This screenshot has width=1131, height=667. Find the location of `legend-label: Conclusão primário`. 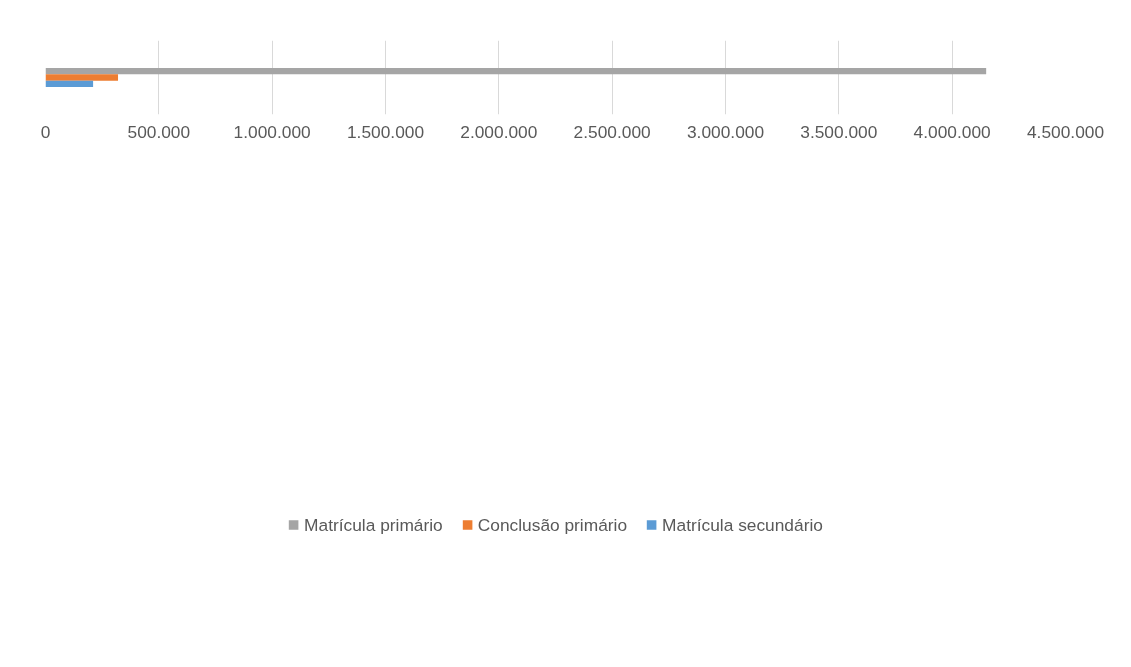

legend-label: Conclusão primário is located at coordinates (552, 525).